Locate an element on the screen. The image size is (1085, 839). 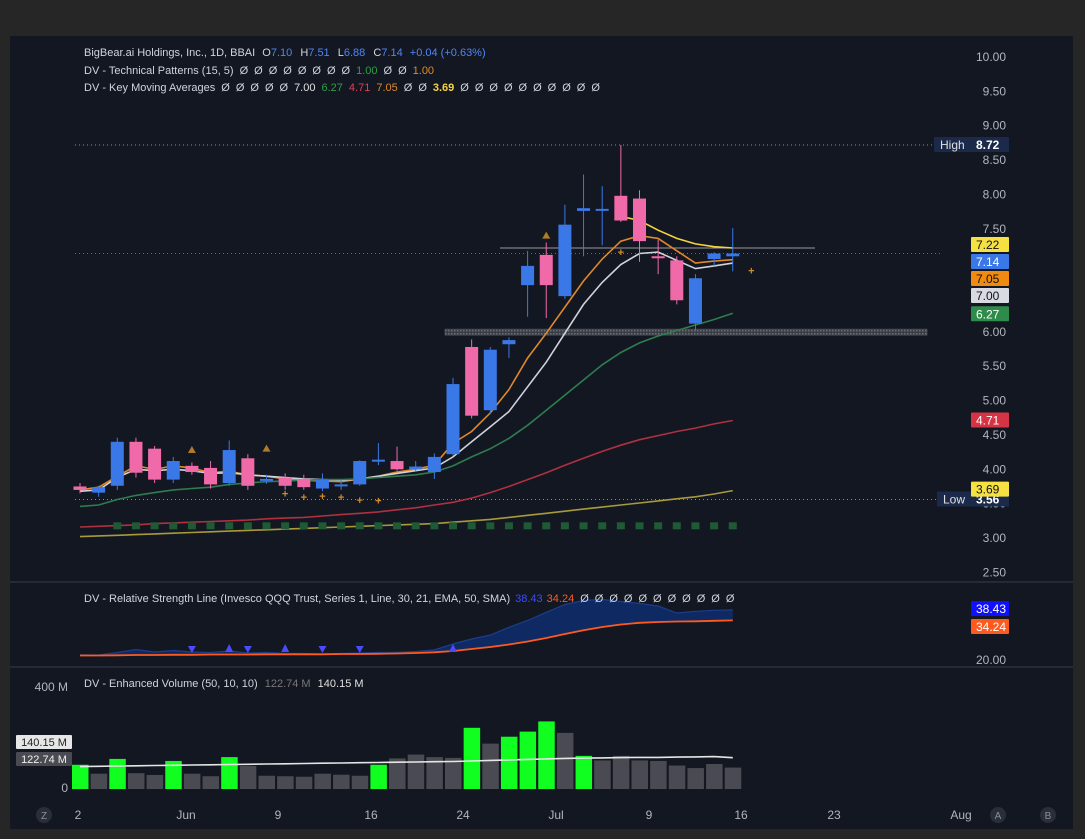
x-axis: 2 Jun 9 16 24 Jul 9 16 23 Aug is located at coordinates (523, 815).